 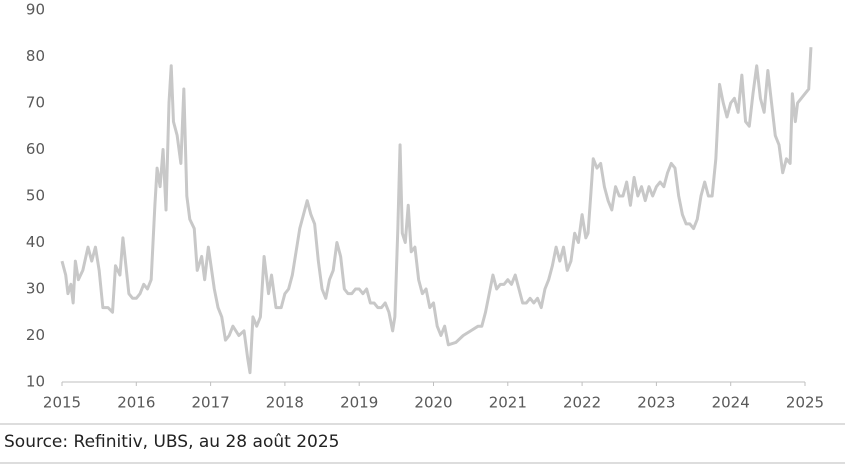 What do you see at coordinates (35, 56) in the screenshot?
I see `y-tick-label: 80` at bounding box center [35, 56].